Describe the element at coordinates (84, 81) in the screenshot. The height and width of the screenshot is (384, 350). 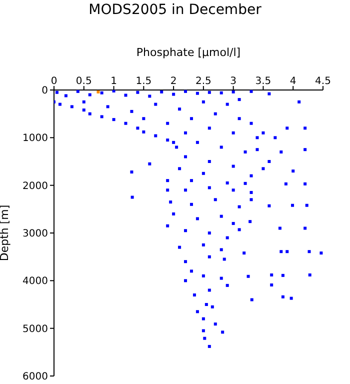
I see `x-tick-label: 0.5` at that location.